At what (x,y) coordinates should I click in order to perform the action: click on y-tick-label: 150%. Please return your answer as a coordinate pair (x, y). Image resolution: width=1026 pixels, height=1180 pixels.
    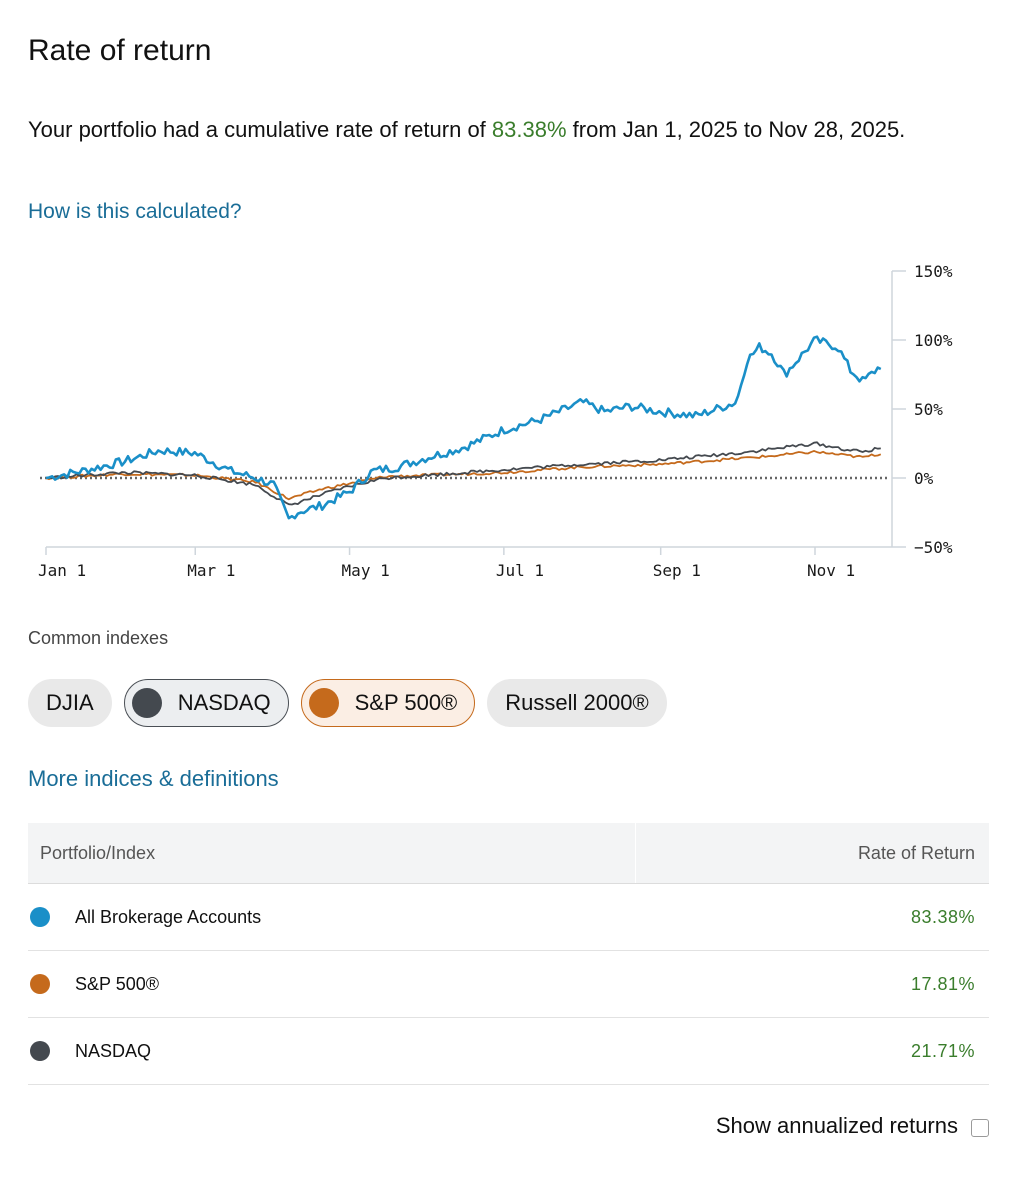
    Looking at the image, I should click on (933, 271).